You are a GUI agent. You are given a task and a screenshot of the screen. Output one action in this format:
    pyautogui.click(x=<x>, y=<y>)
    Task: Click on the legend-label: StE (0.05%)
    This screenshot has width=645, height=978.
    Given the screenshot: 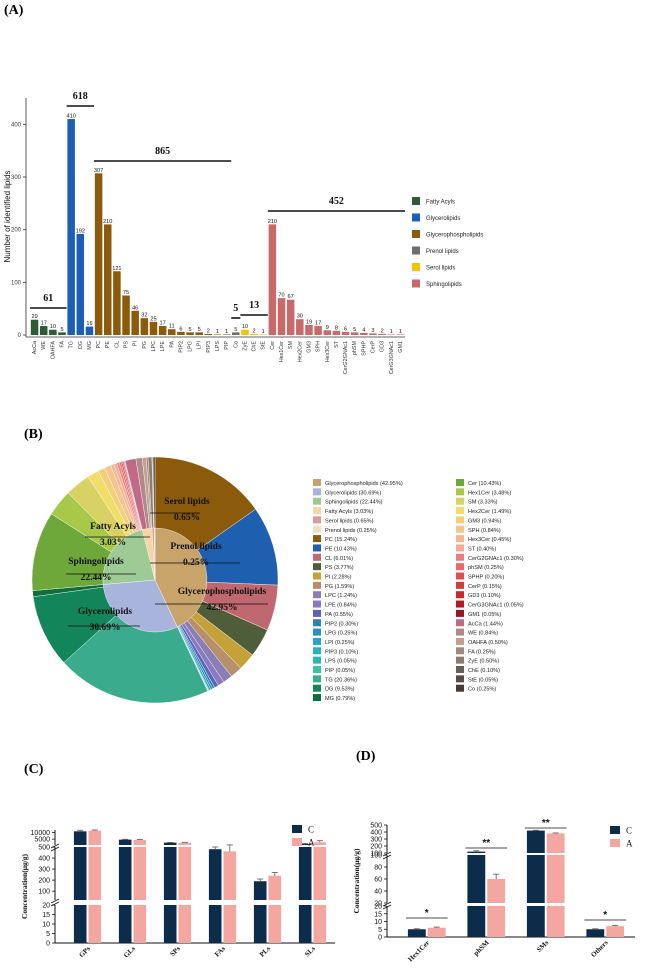 What is the action you would take?
    pyautogui.click(x=483, y=680)
    